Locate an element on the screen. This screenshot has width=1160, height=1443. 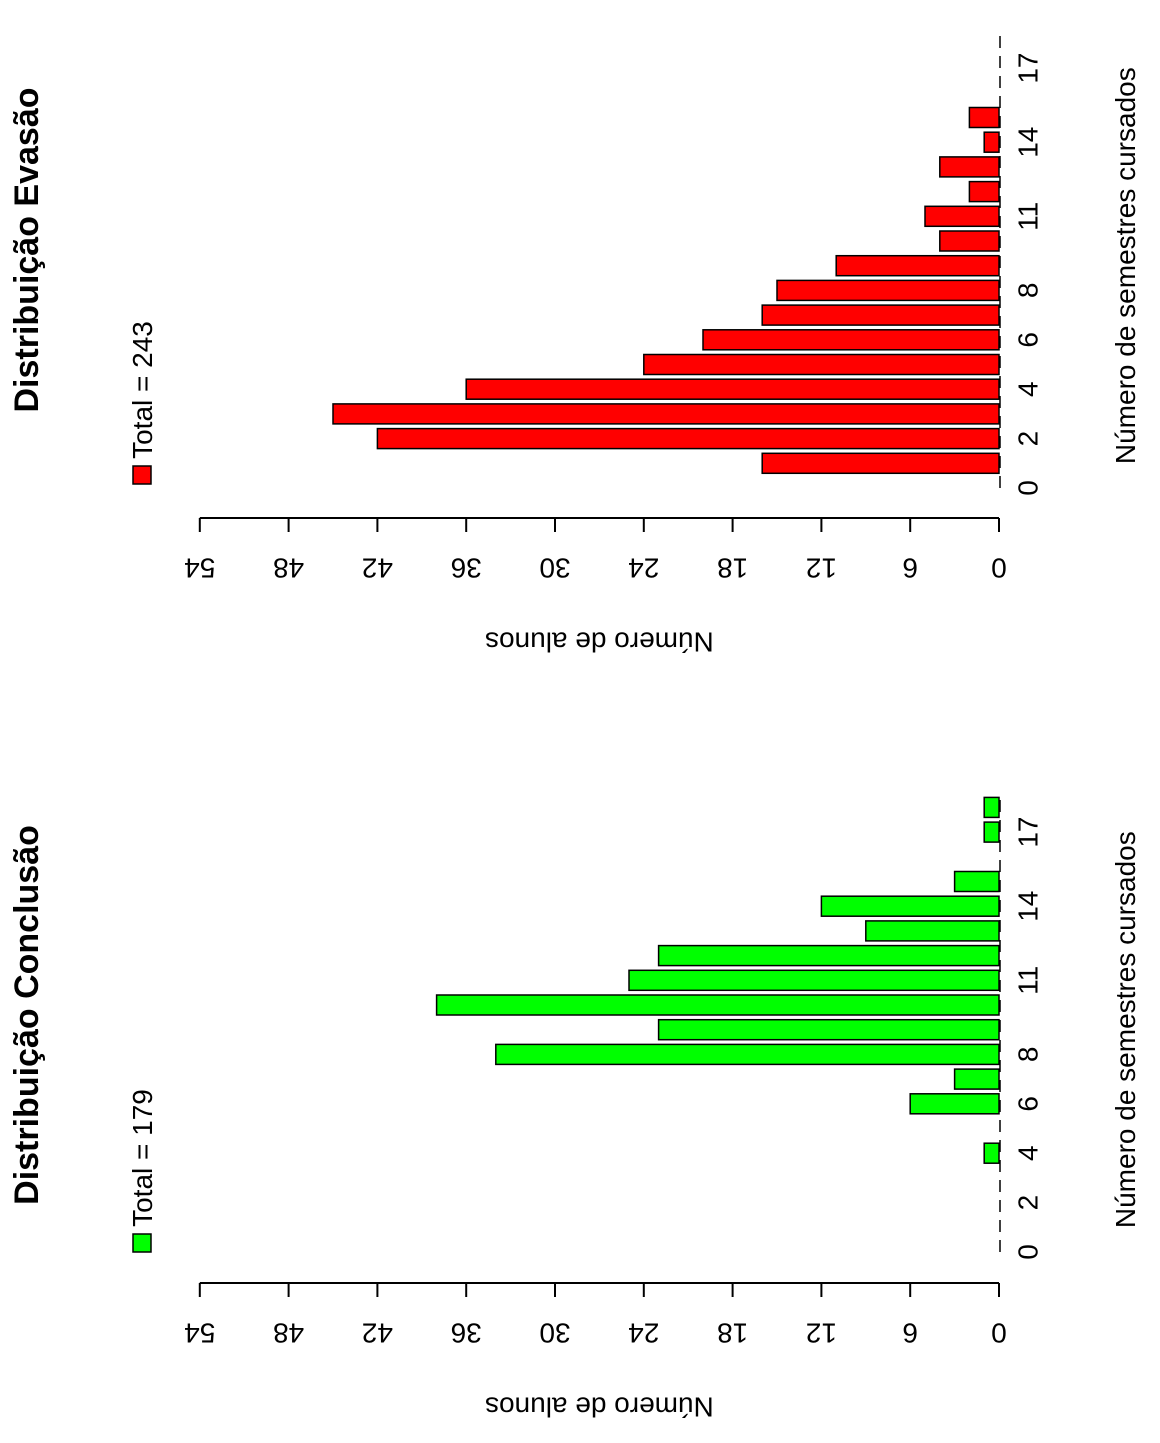
legend-label: Total = 243 is located at coordinates (142, 390).